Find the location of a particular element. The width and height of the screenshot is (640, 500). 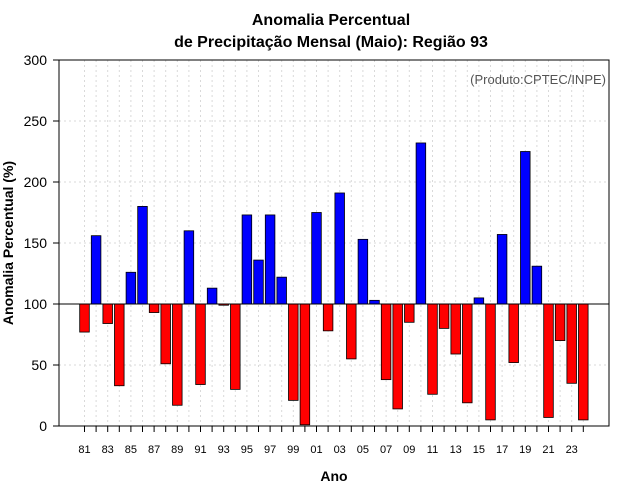

x-tick-label: 09 is located at coordinates (409, 450).